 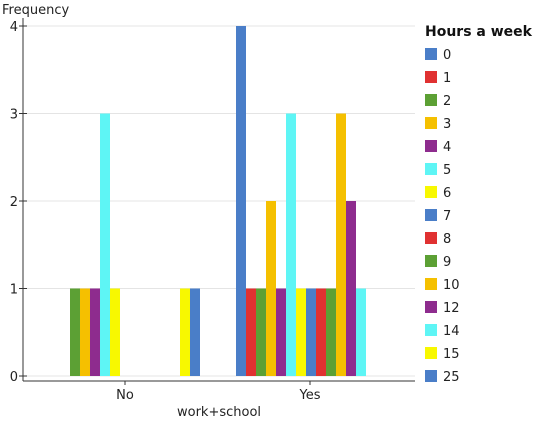 What do you see at coordinates (447, 55) in the screenshot?
I see `legend-label-0: 0` at bounding box center [447, 55].